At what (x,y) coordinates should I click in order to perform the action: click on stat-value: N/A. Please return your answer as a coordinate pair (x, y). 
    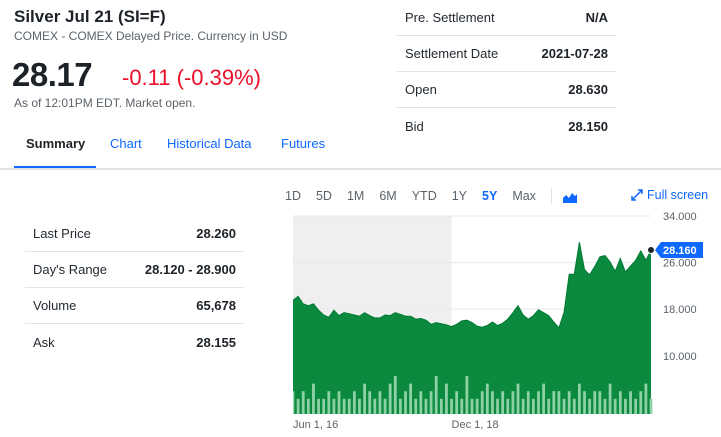
    Looking at the image, I should click on (596, 17).